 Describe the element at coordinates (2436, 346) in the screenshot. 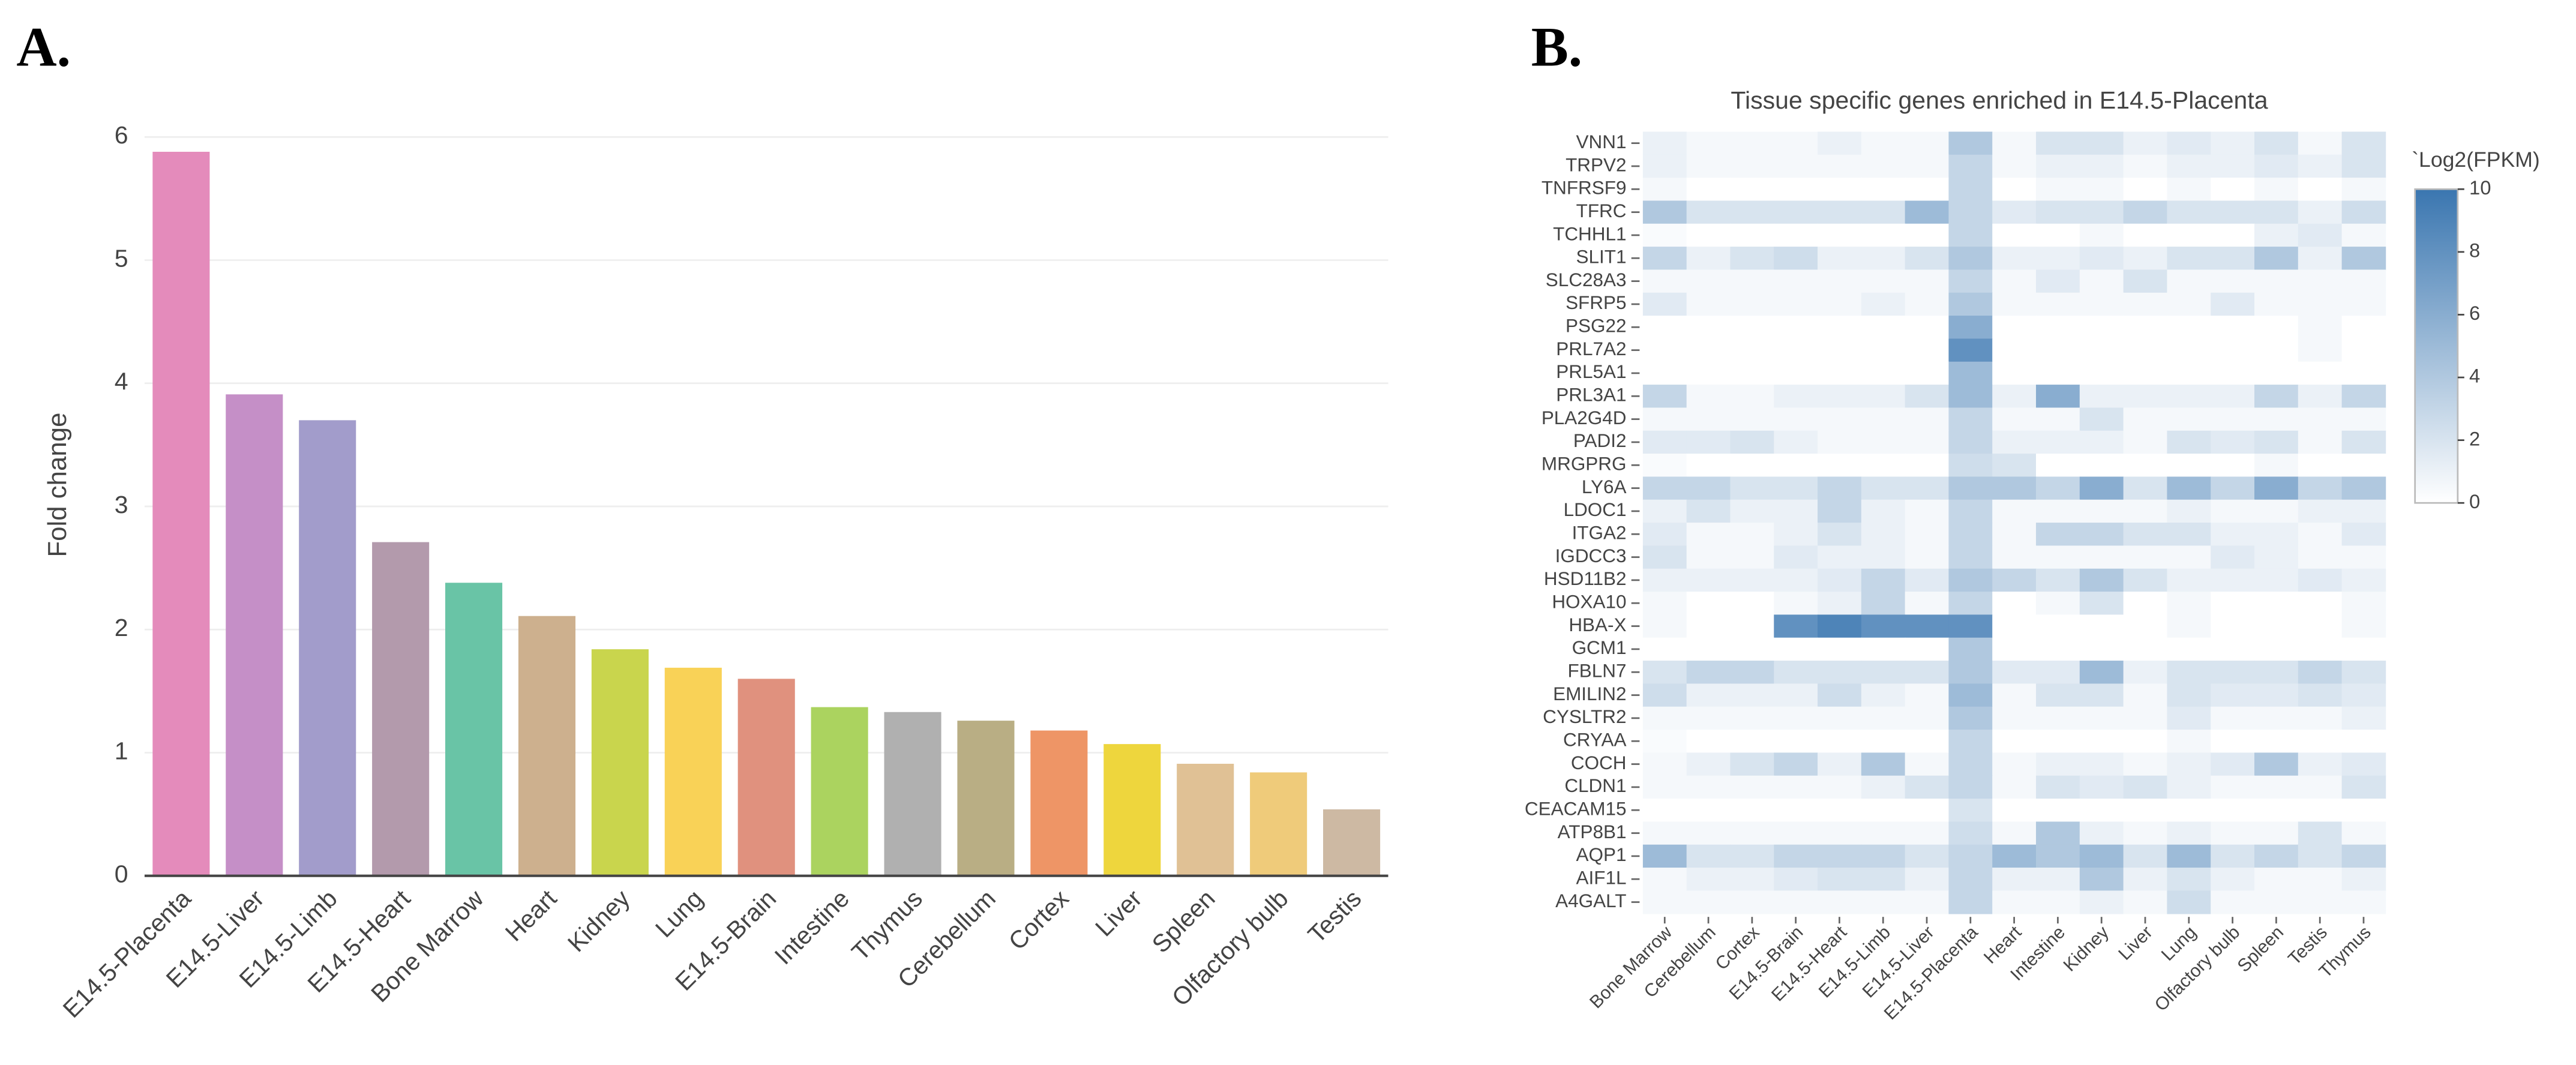

I see `colorbar` at that location.